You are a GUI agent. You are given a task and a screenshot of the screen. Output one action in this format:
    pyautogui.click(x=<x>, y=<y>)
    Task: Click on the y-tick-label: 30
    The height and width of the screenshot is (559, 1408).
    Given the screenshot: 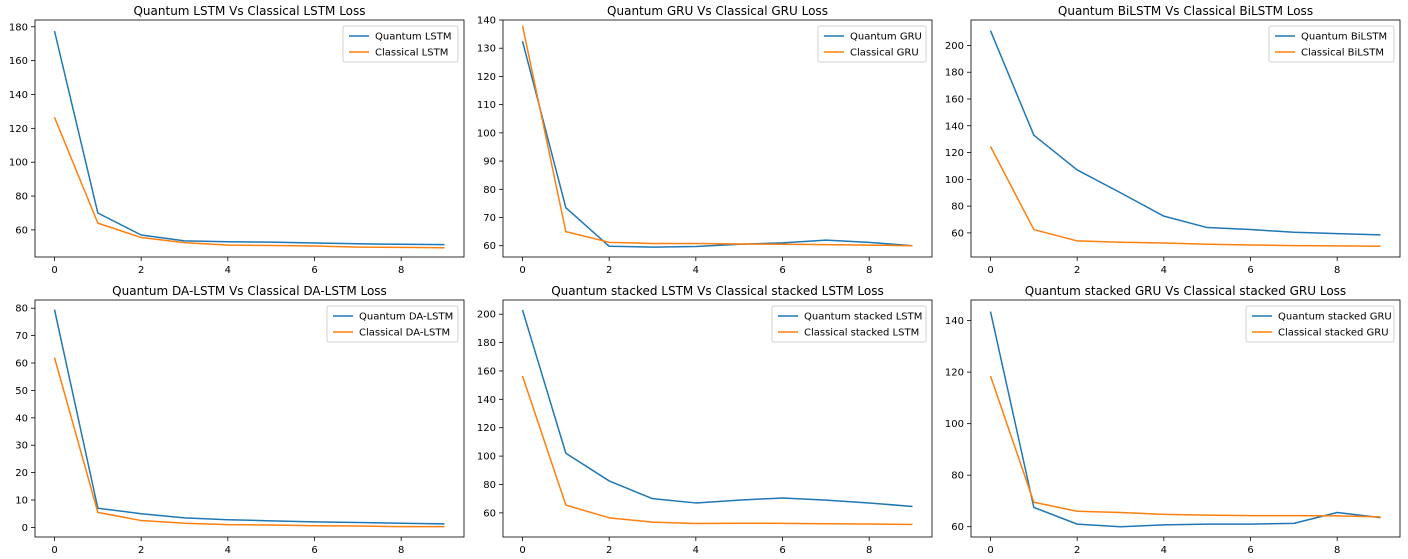 What is the action you would take?
    pyautogui.click(x=21, y=446)
    